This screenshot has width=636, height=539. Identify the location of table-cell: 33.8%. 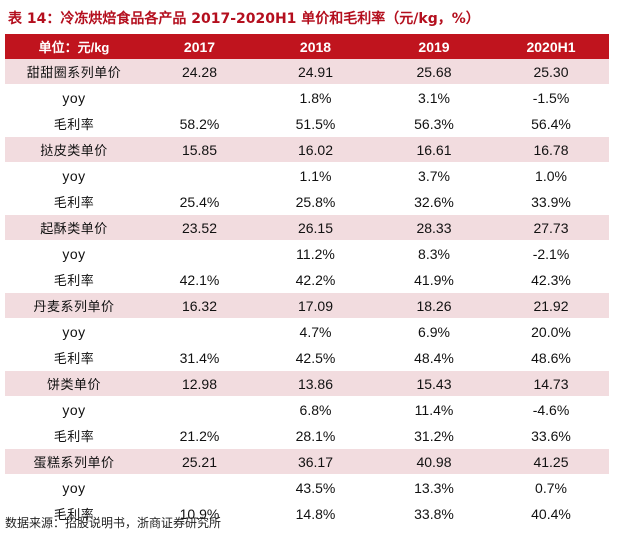
(434, 513).